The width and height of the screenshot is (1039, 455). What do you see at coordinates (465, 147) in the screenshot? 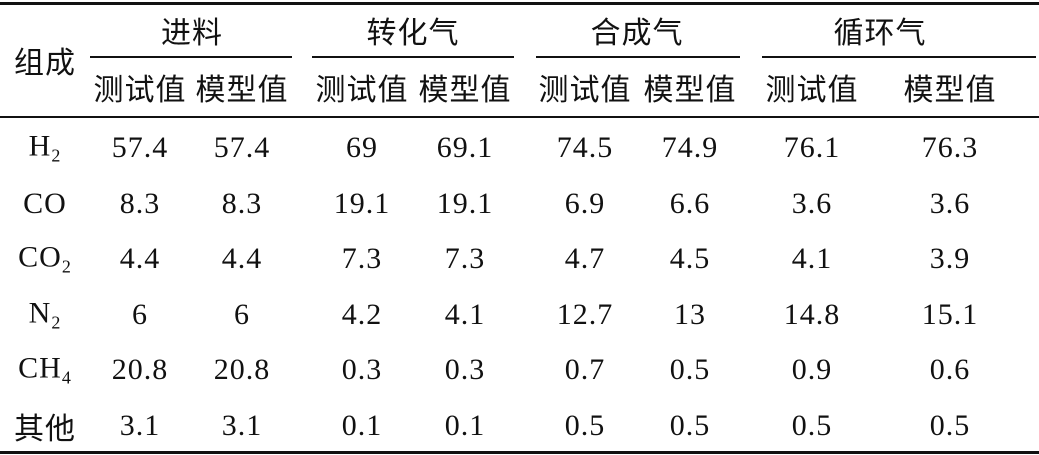
I see `value-cell: 69.1` at bounding box center [465, 147].